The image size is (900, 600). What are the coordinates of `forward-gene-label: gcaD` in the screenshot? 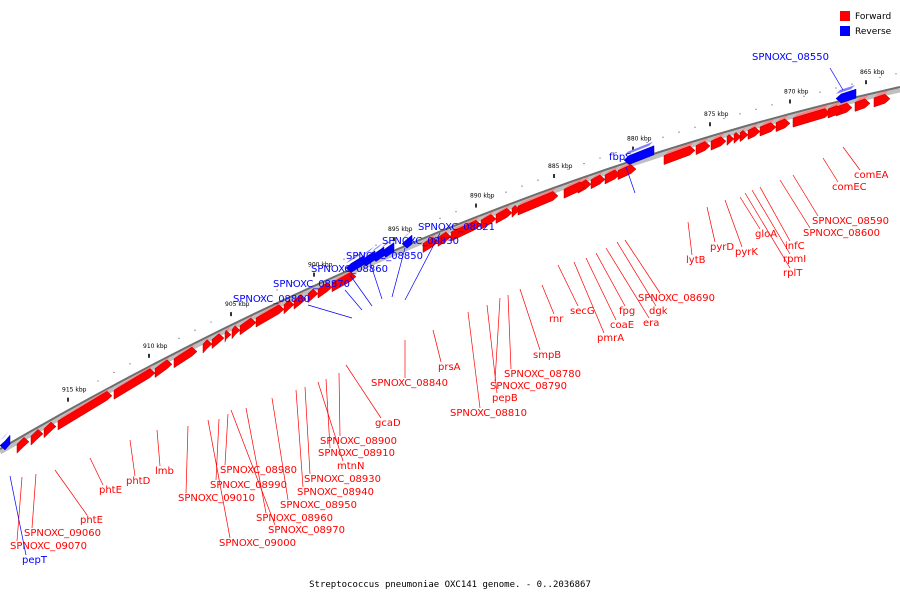 It's located at (388, 423).